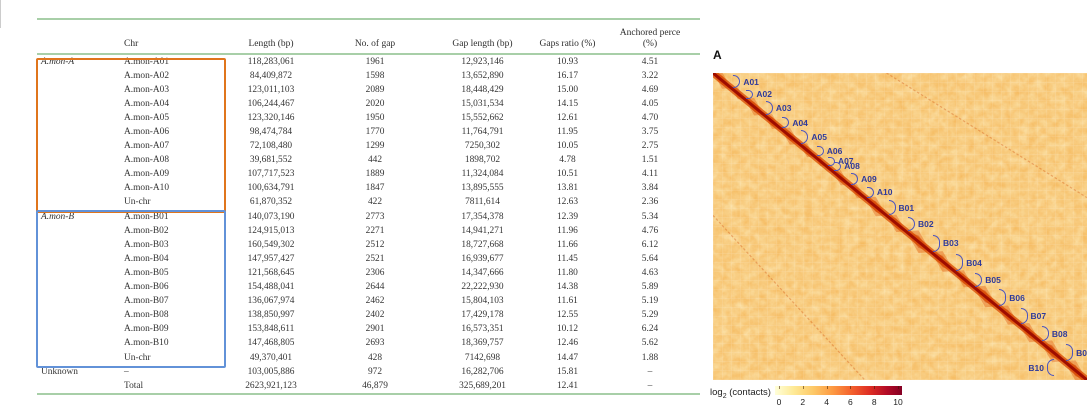 Image resolution: width=1087 pixels, height=412 pixels. What do you see at coordinates (271, 160) in the screenshot?
I see `cell-length: 39,681,552` at bounding box center [271, 160].